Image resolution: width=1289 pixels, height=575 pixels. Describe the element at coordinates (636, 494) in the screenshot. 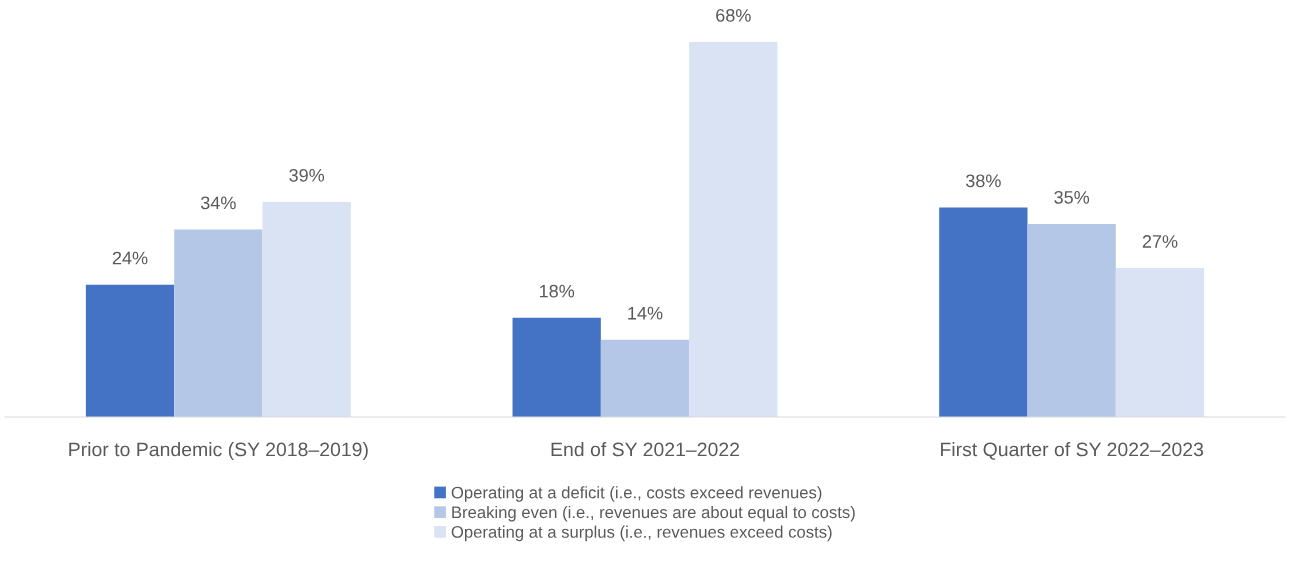

I see `legend-label: Operating at a deficit (i.e., costs exceed revenues)` at that location.